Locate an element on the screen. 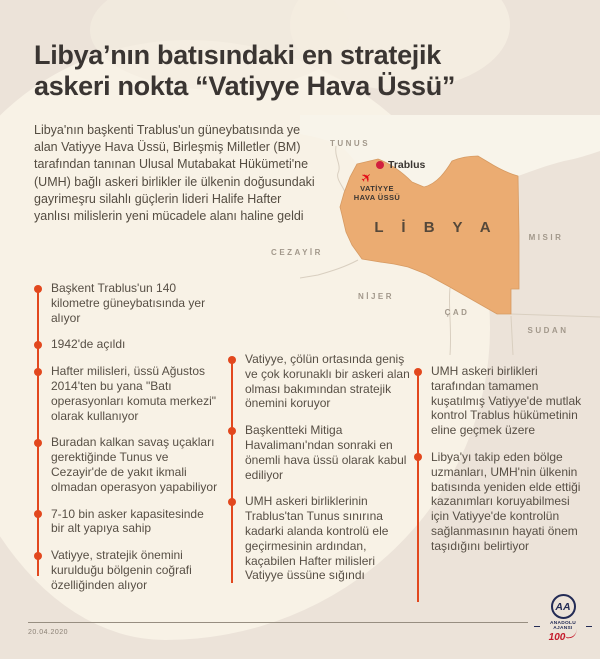 Image resolution: width=600 pixels, height=659 pixels. tripoli-label: Trablus is located at coordinates (407, 165).